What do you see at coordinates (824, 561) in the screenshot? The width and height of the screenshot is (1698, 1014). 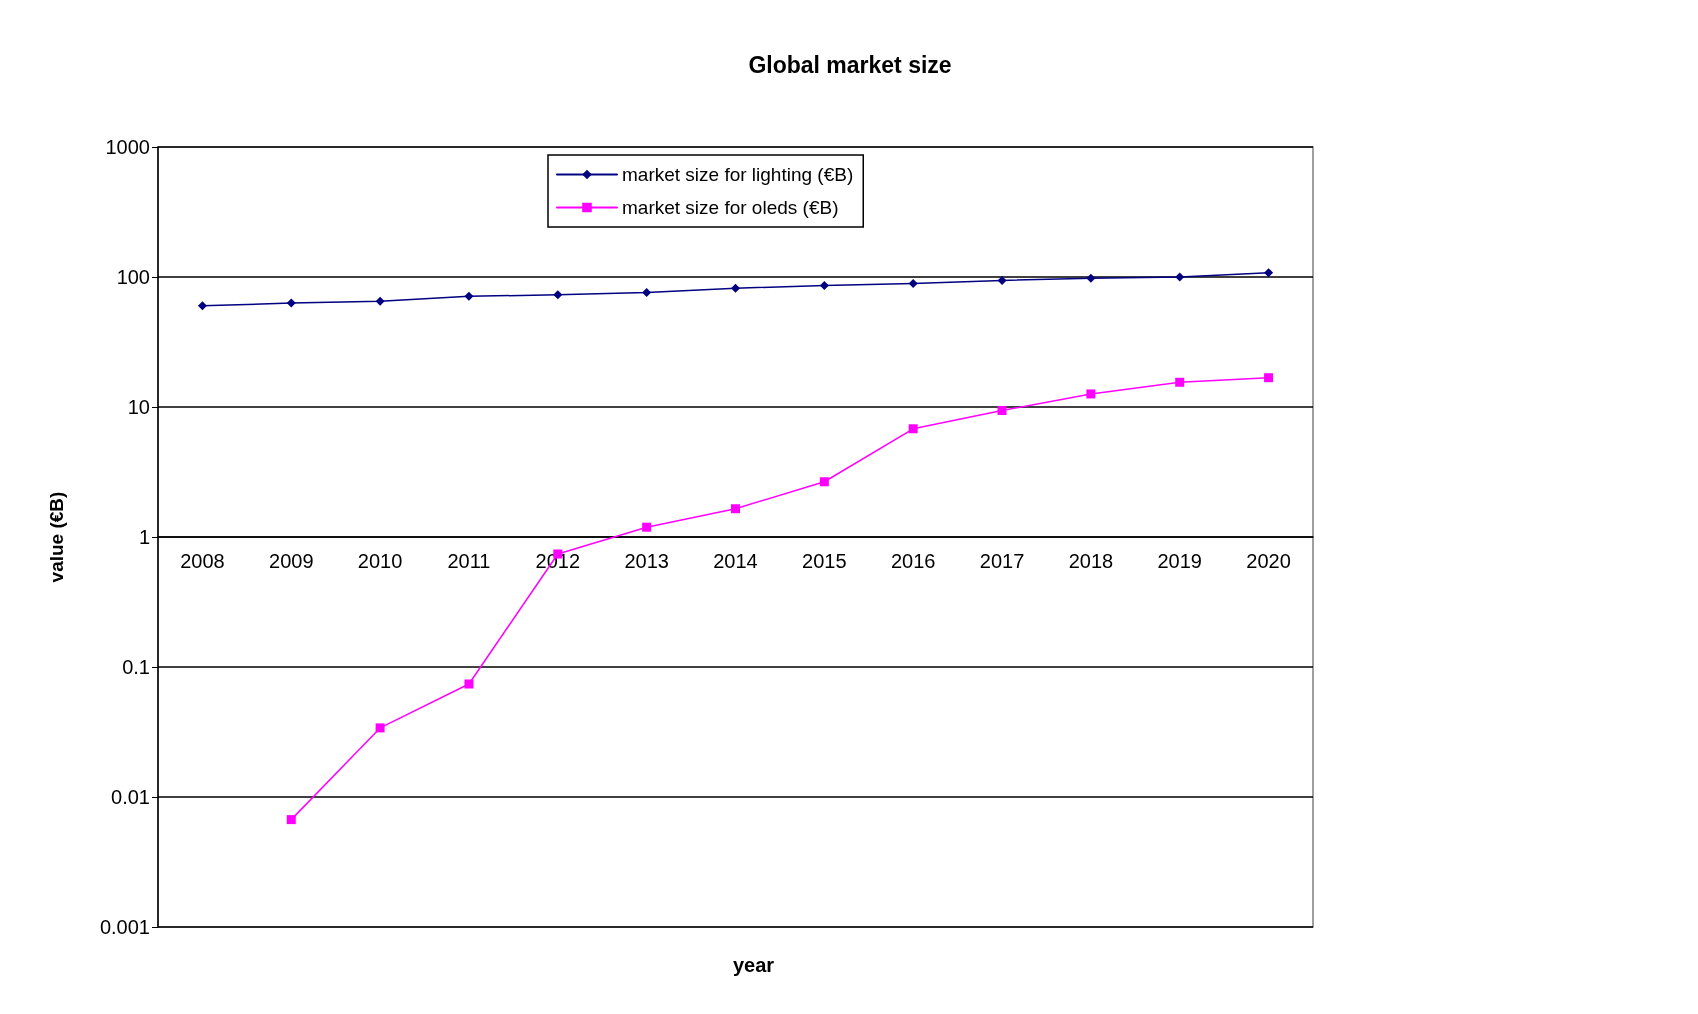 I see `x-tick-label: 2015` at bounding box center [824, 561].